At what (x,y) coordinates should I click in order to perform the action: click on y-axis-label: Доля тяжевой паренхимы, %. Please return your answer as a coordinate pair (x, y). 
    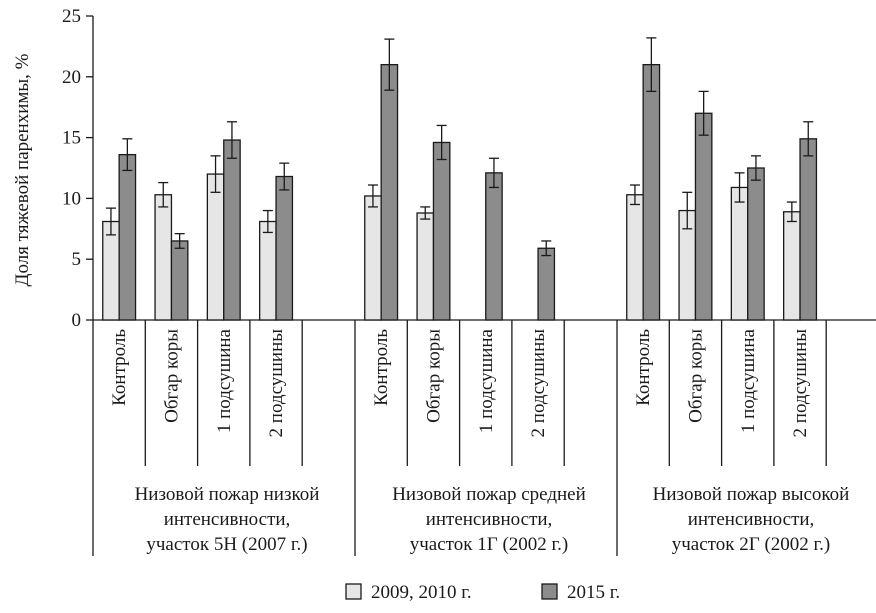
    Looking at the image, I should click on (22, 169).